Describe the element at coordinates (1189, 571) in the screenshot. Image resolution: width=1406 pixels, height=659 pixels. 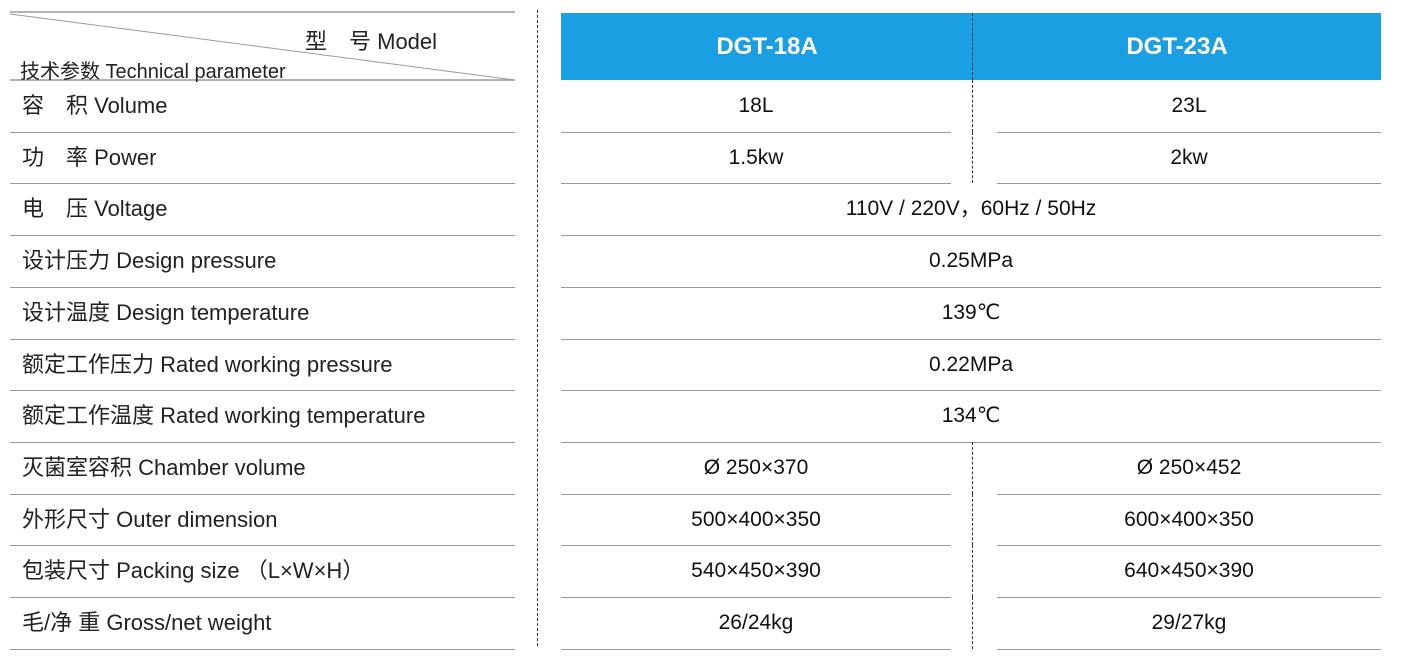
I see `cell-value: 640×450×390` at that location.